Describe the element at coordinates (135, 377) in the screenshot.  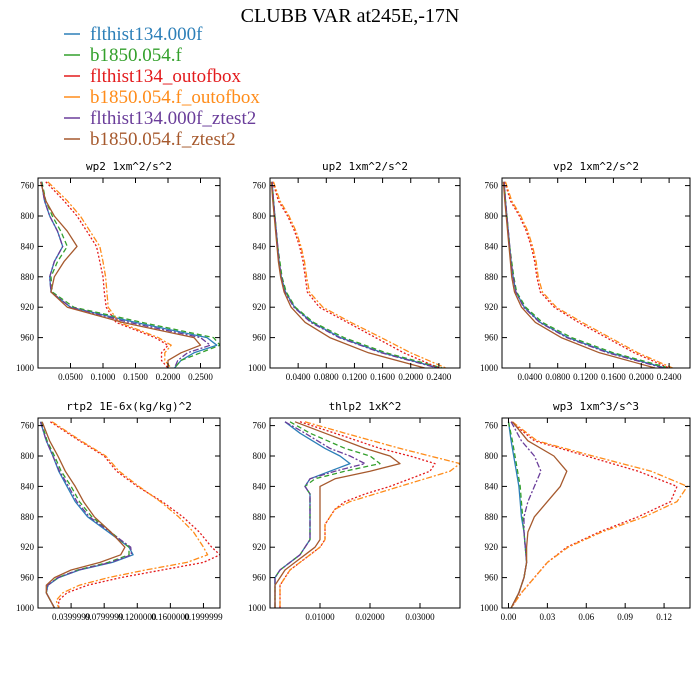
I see `x-tick-label: 0.1500` at that location.